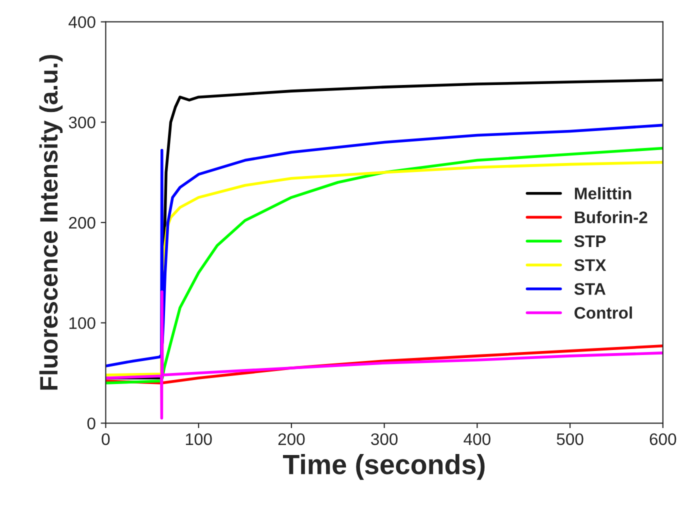 This screenshot has width=682, height=508. What do you see at coordinates (603, 193) in the screenshot?
I see `legend-label: Melittin` at bounding box center [603, 193].